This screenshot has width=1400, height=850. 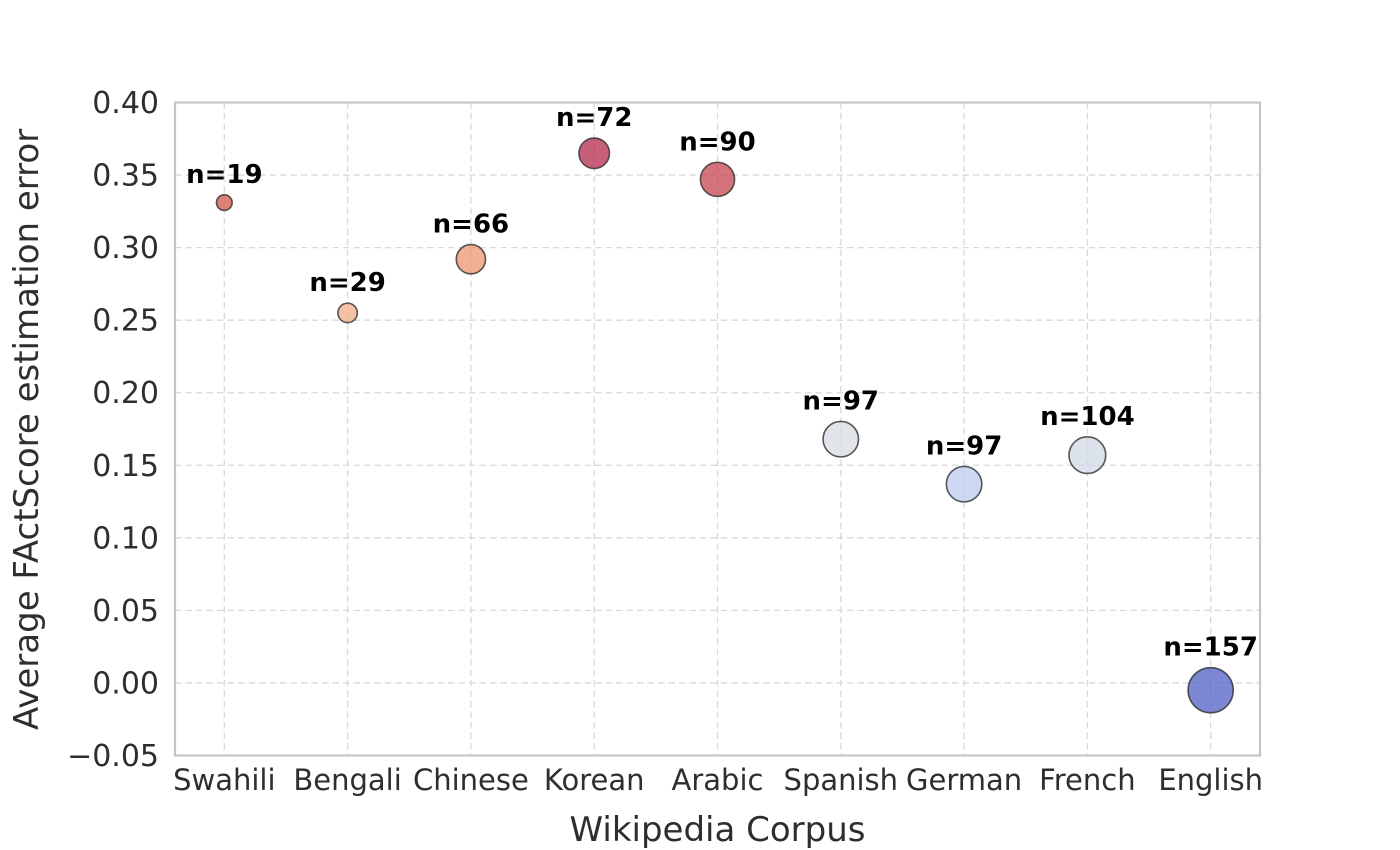 What do you see at coordinates (1211, 690) in the screenshot?
I see `data-point-english` at bounding box center [1211, 690].